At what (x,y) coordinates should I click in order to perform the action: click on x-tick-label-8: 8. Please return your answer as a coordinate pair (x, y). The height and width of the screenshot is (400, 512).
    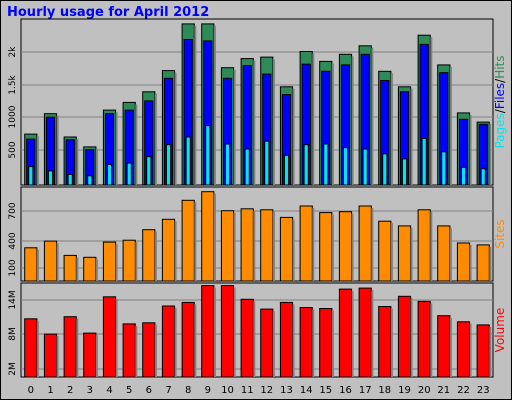
    Looking at the image, I should click on (188, 390).